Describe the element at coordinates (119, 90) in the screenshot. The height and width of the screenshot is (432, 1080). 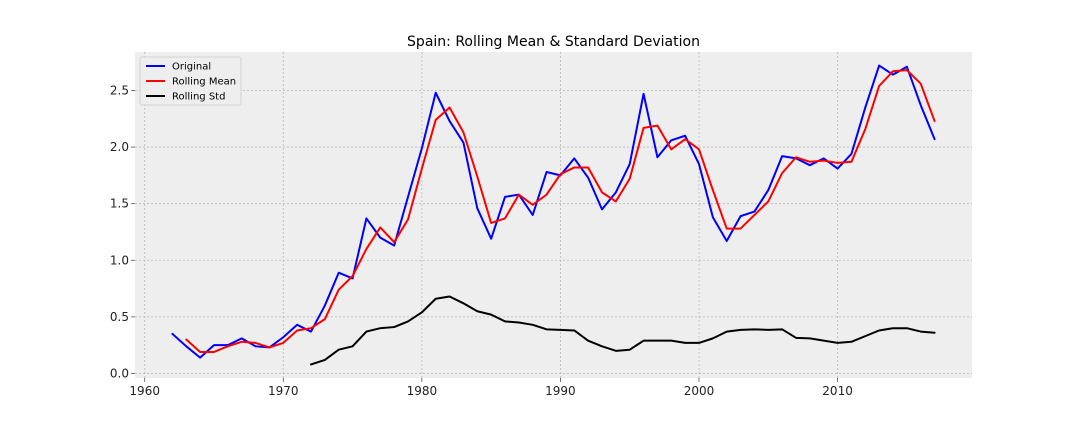
I see `y-tick-label: 2.5` at that location.